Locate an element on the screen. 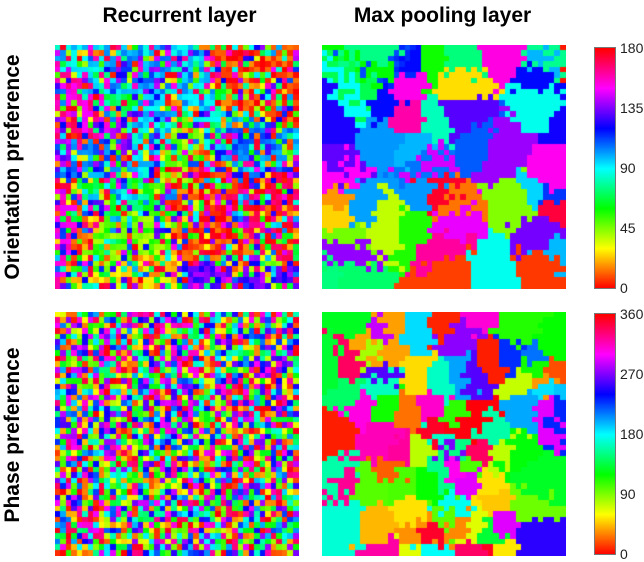  colorbar-orientation-tick-90: 90 is located at coordinates (628, 168).